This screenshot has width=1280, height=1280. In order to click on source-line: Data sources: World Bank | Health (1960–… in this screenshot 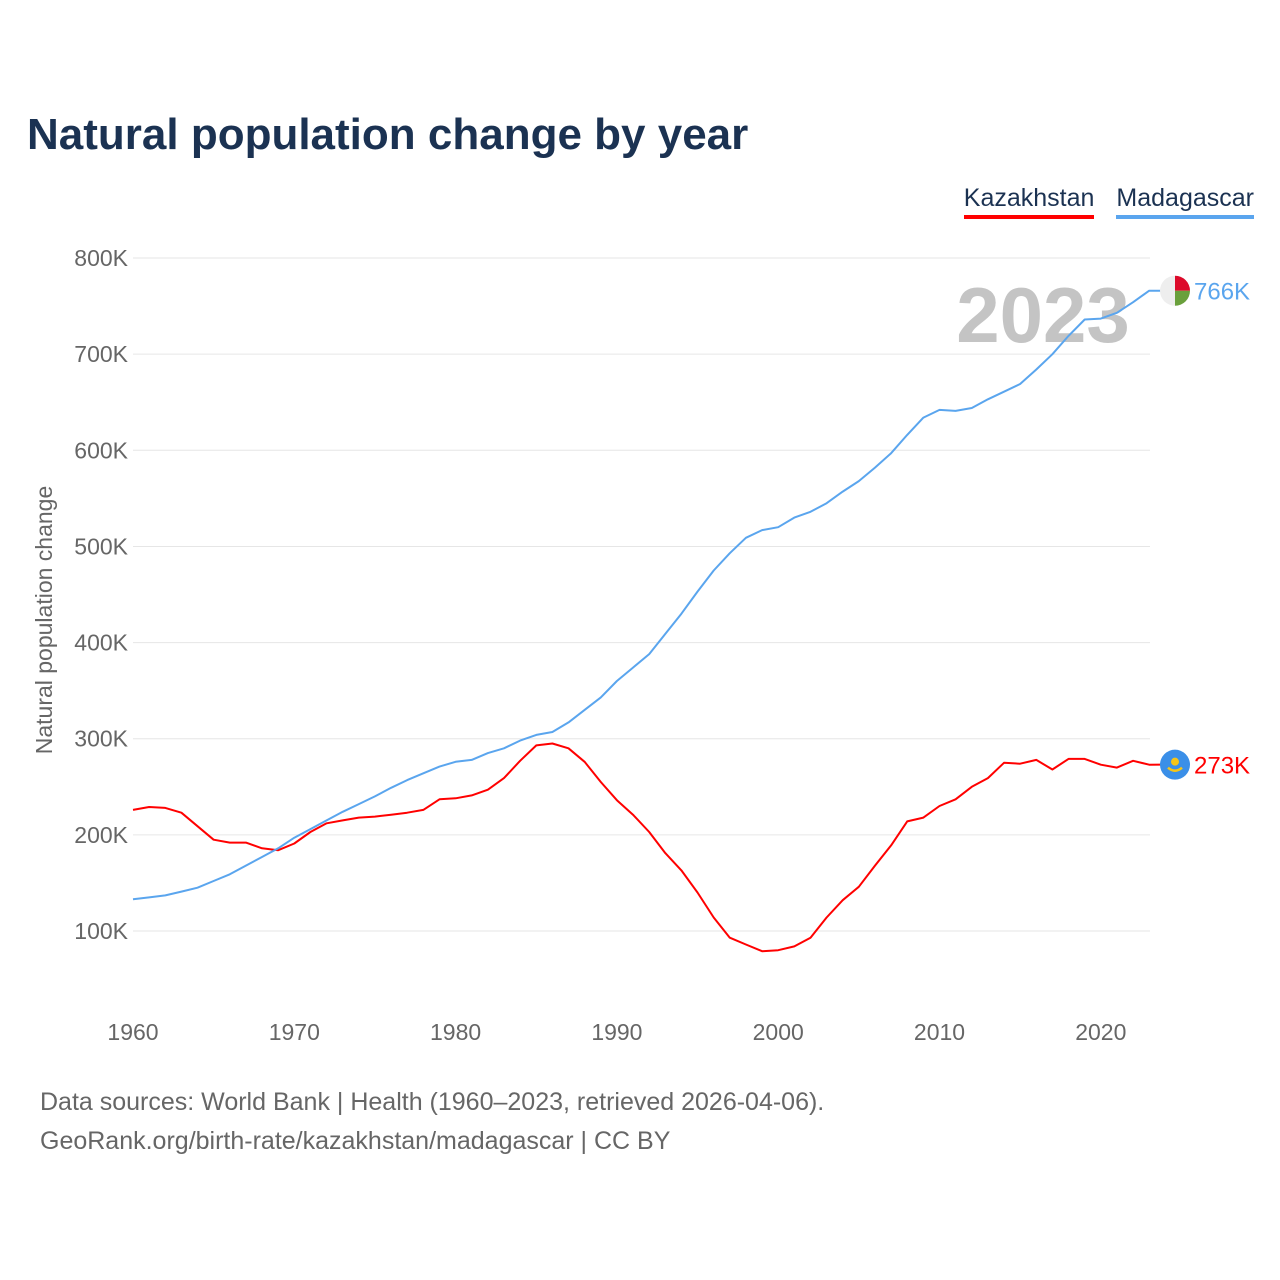, I will do `click(432, 1102)`.